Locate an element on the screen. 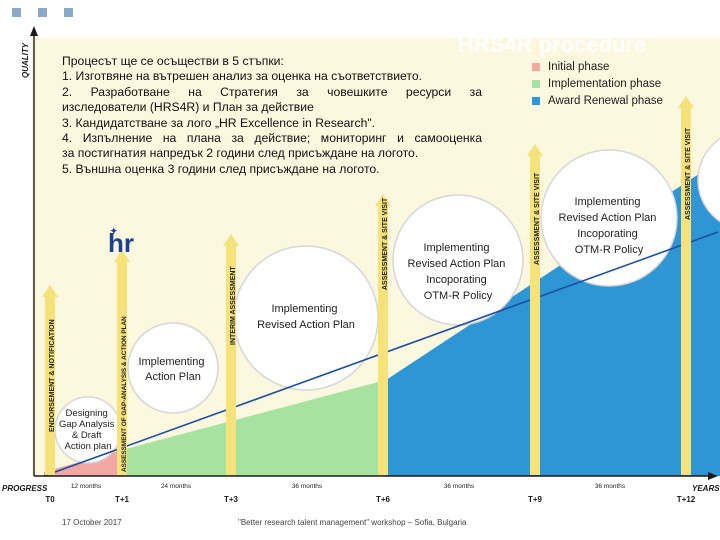 This screenshot has height=540, width=720. bubble-text: Implementing Revised Action Plan is located at coordinates (306, 317).